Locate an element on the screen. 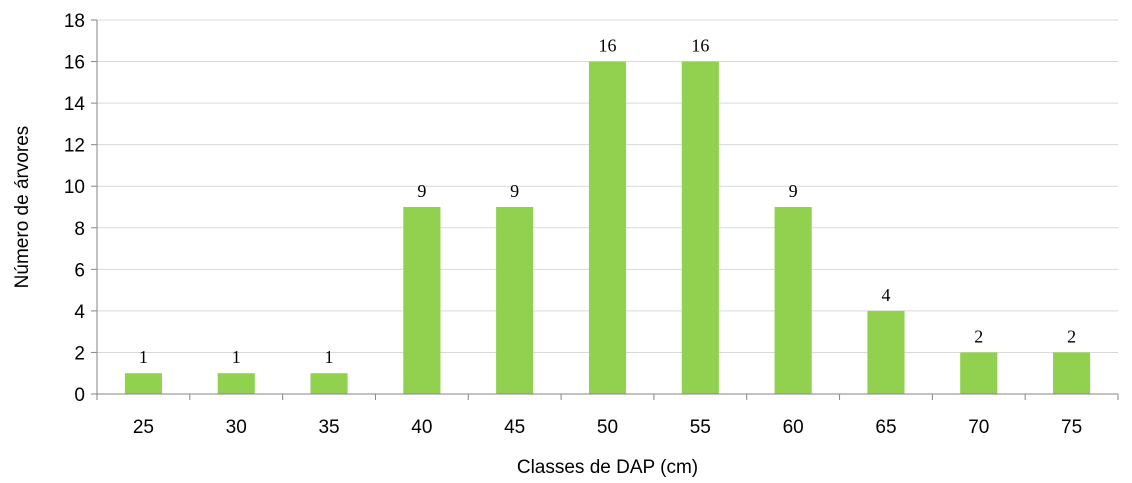 The image size is (1132, 483). x-tick-label: 60 is located at coordinates (793, 427).